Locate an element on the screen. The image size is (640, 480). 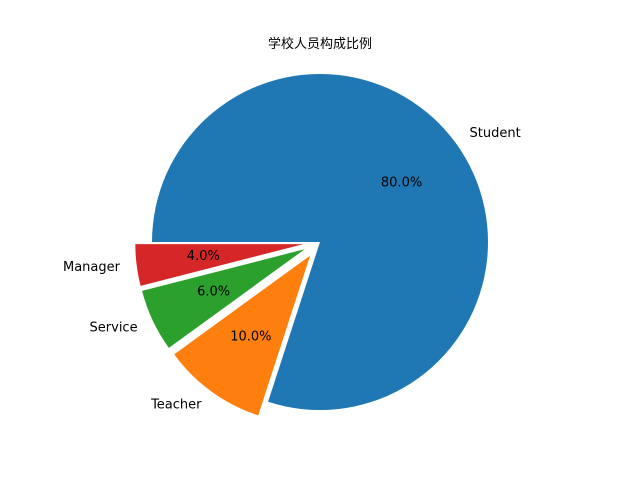
pct-label-manager: 4.0% is located at coordinates (203, 256).